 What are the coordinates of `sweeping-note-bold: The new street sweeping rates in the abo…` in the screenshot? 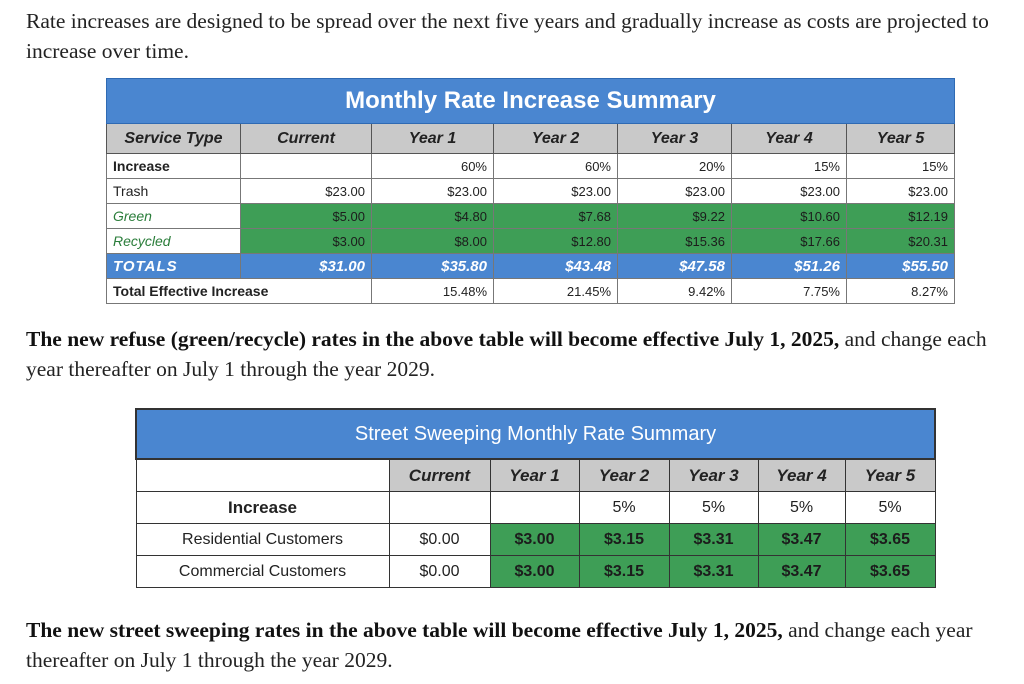 It's located at (404, 630).